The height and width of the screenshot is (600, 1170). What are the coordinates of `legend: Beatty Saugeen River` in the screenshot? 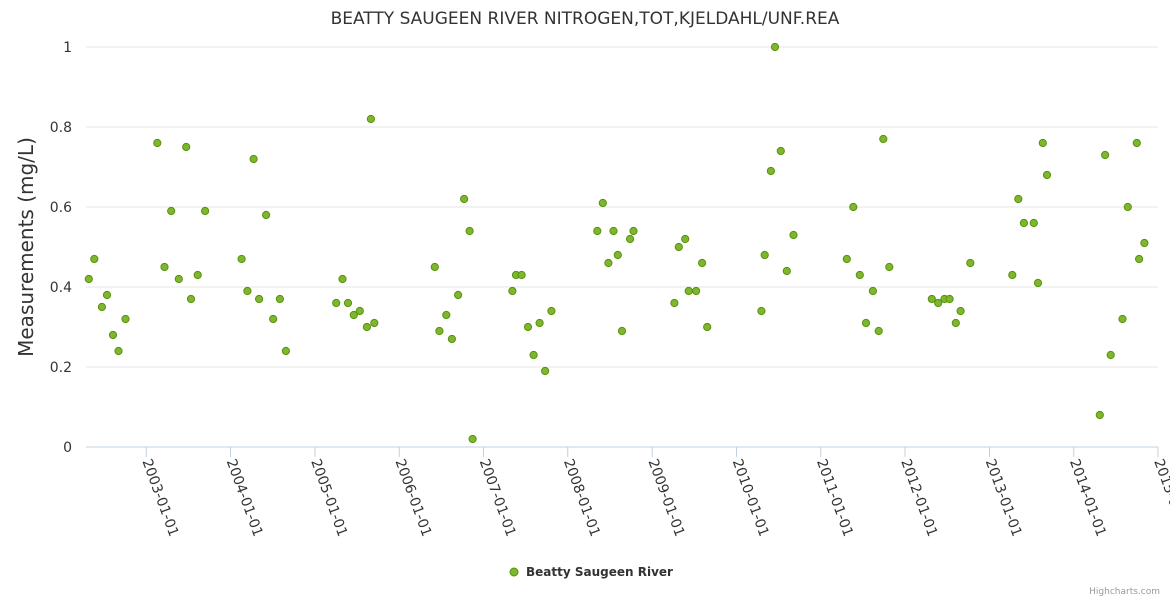 It's located at (591, 572).